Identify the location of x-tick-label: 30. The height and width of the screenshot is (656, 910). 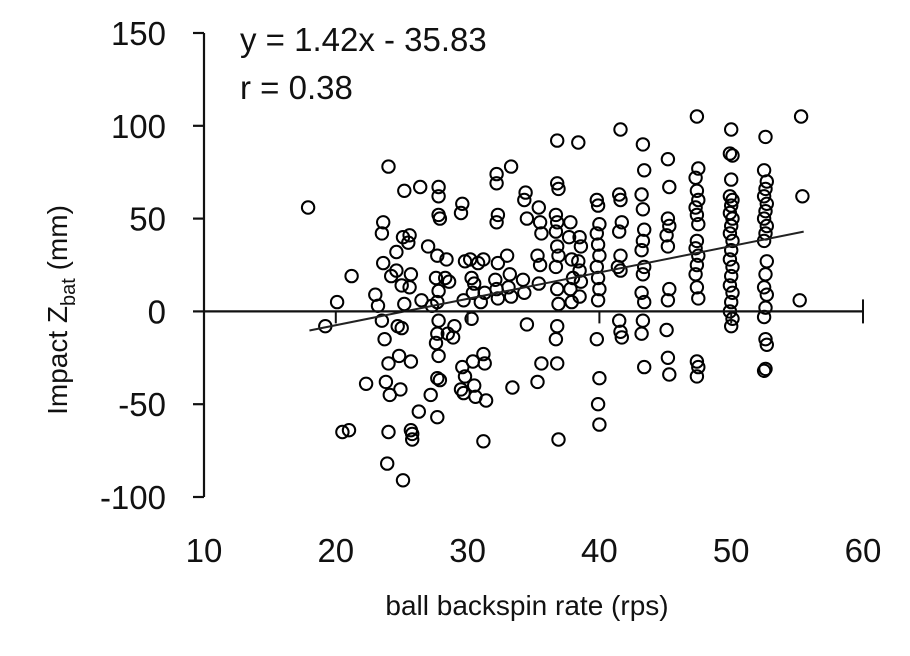
(467, 550).